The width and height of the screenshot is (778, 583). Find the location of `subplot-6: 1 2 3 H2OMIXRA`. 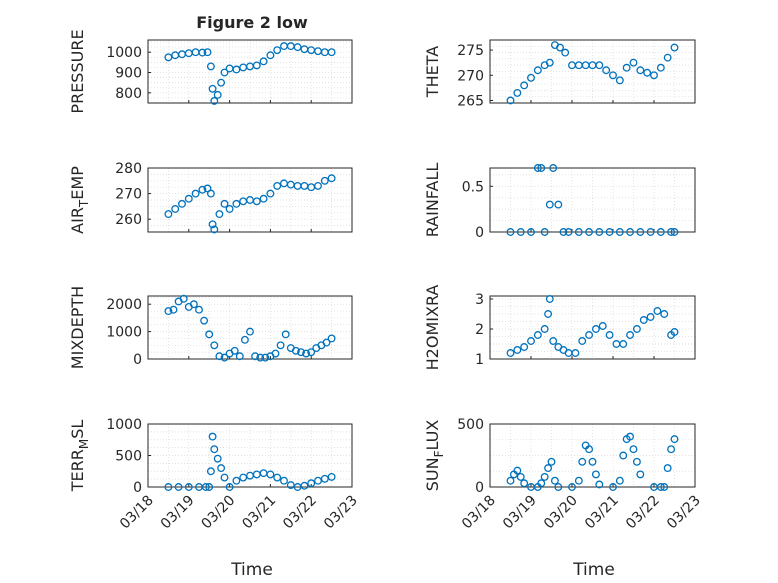

subplot-6: 1 2 3 H2OMIXRA is located at coordinates (559, 328).